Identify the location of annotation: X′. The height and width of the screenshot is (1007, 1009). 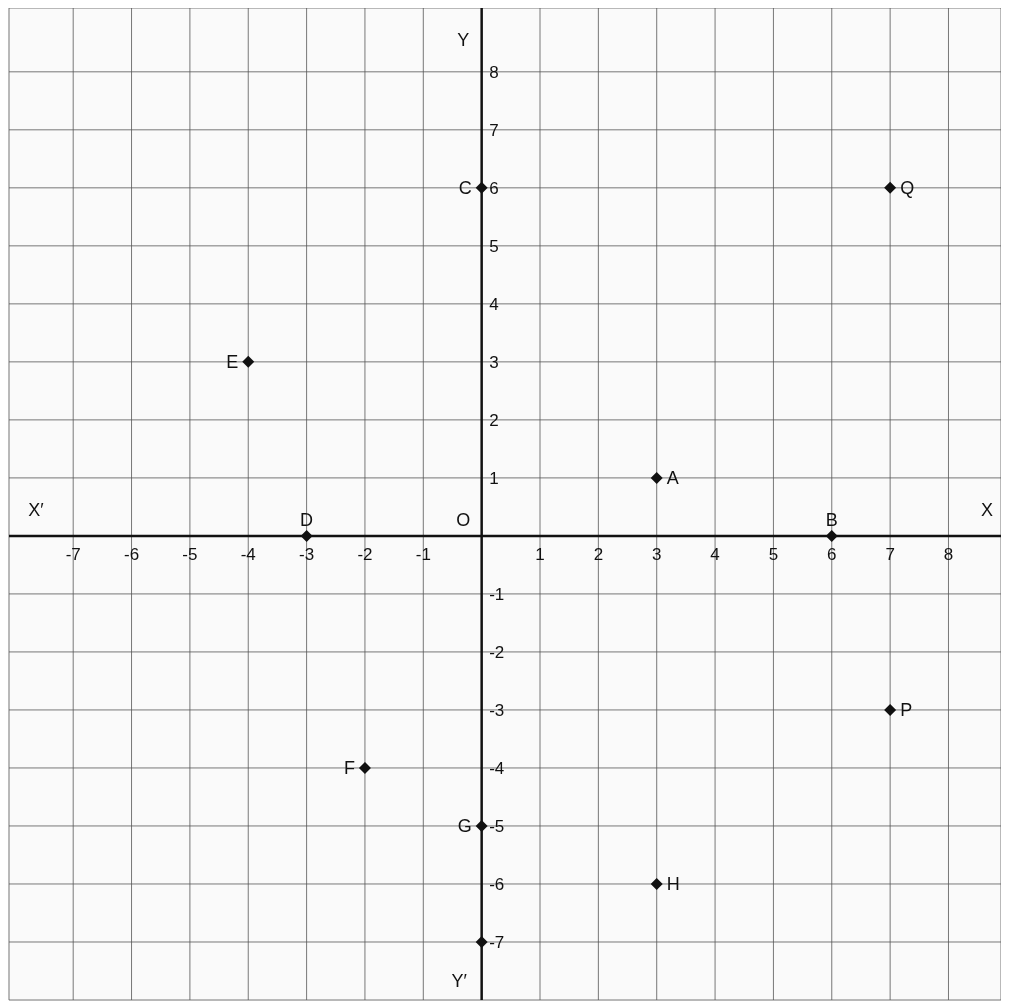
(36, 510).